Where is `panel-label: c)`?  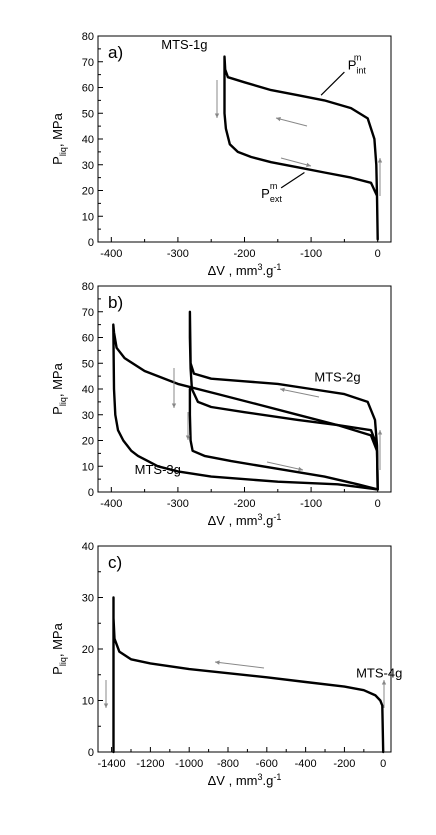 panel-label: c) is located at coordinates (115, 562).